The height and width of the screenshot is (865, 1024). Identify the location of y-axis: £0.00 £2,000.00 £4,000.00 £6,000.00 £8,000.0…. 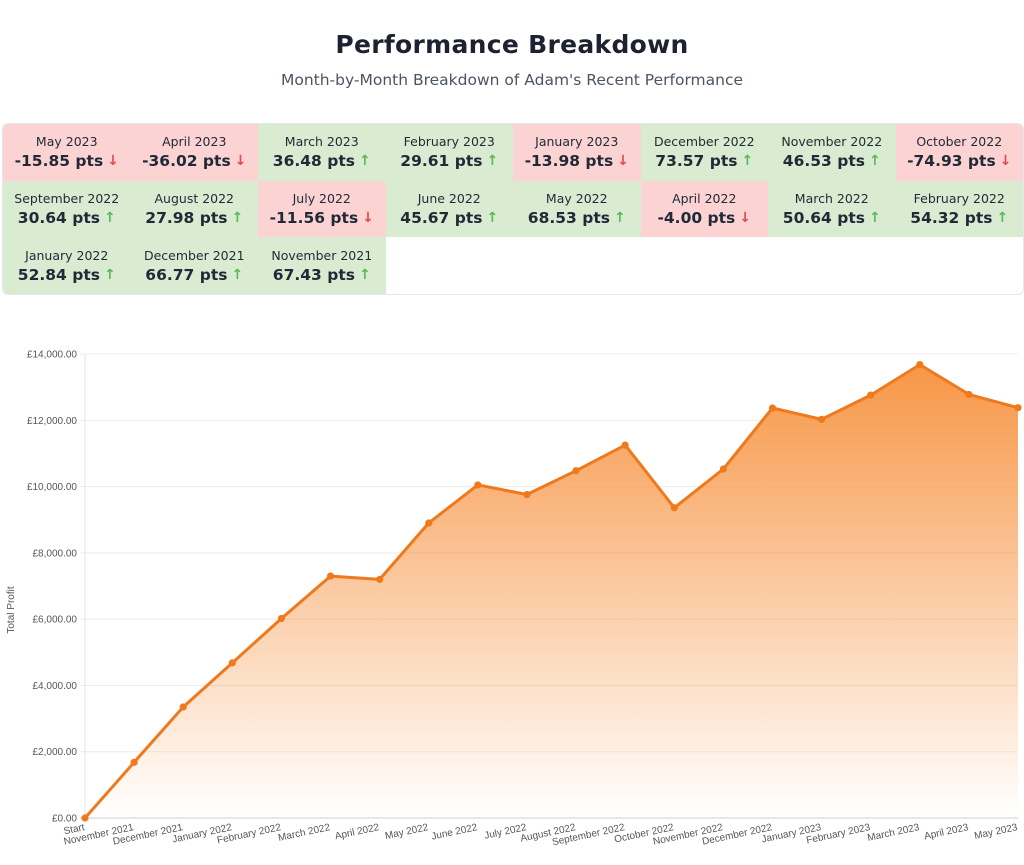
(52, 587).